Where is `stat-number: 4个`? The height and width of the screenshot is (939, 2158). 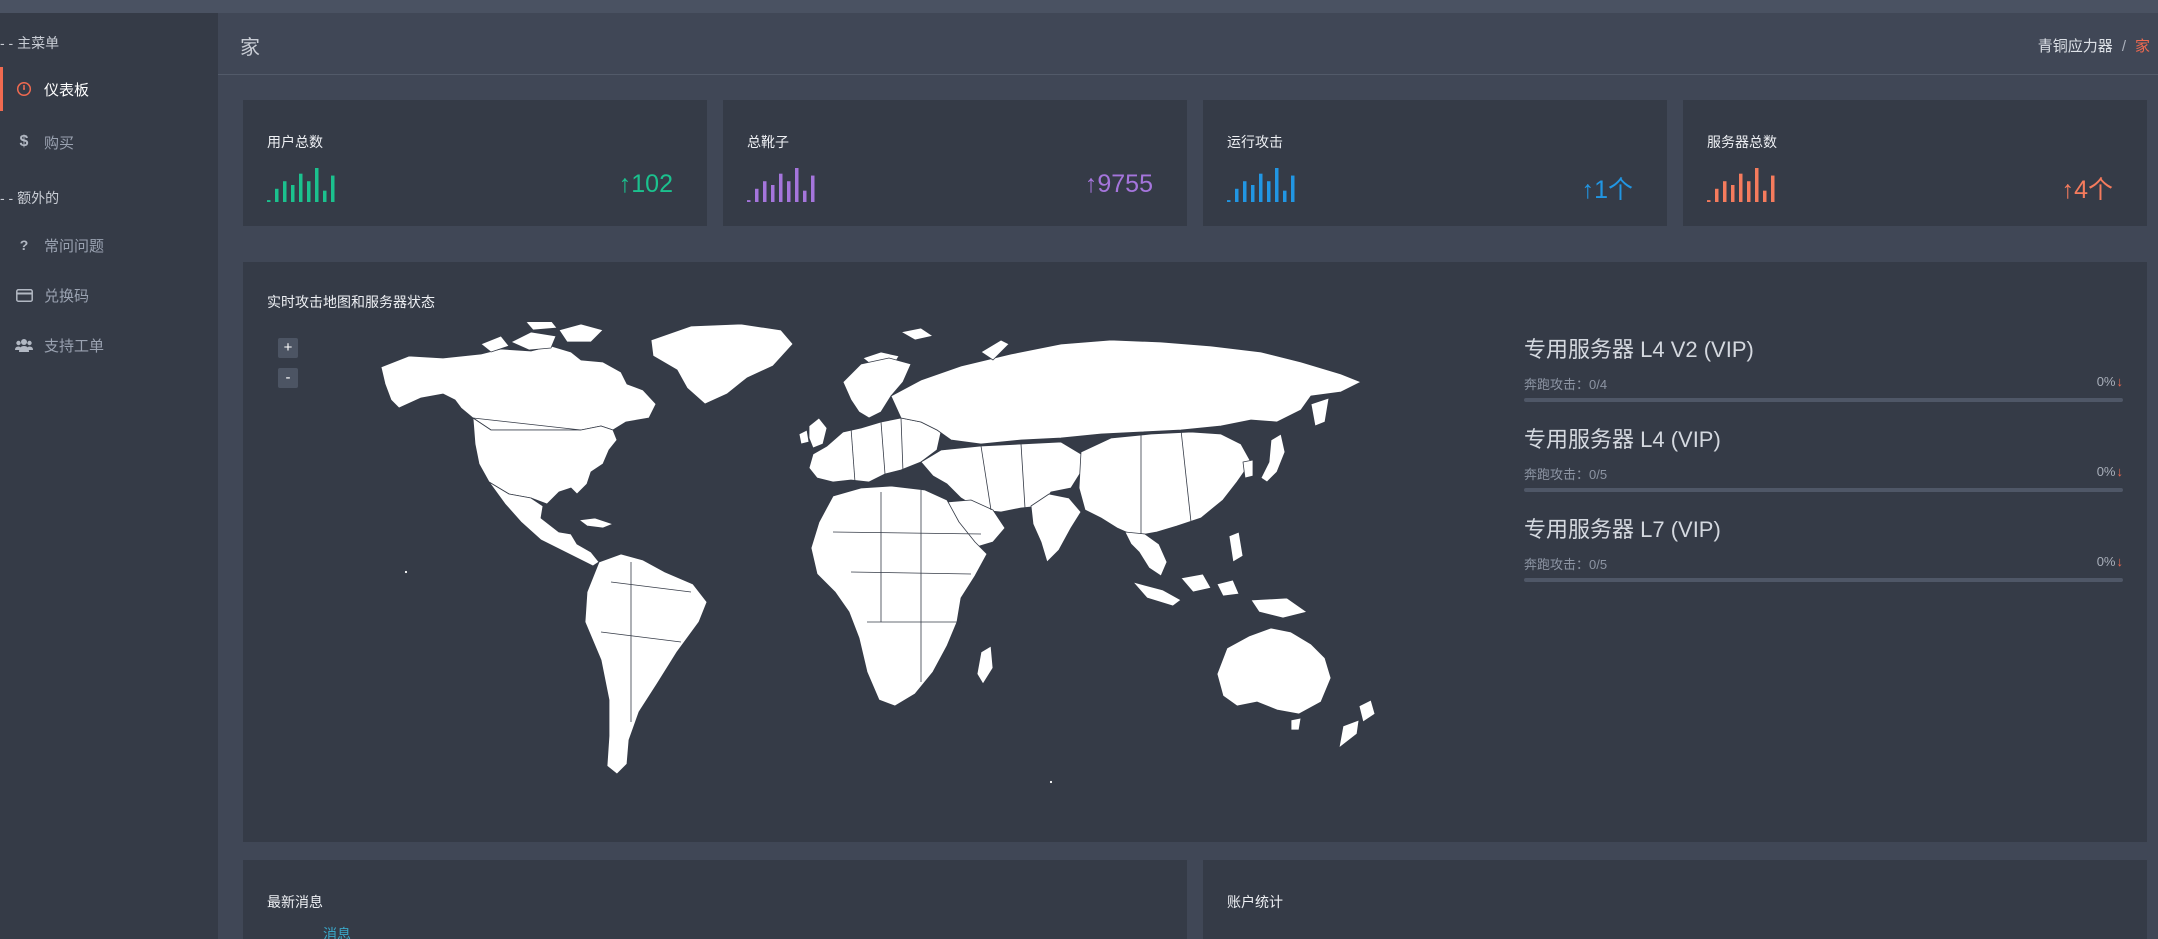 stat-number: 4个 is located at coordinates (2093, 190).